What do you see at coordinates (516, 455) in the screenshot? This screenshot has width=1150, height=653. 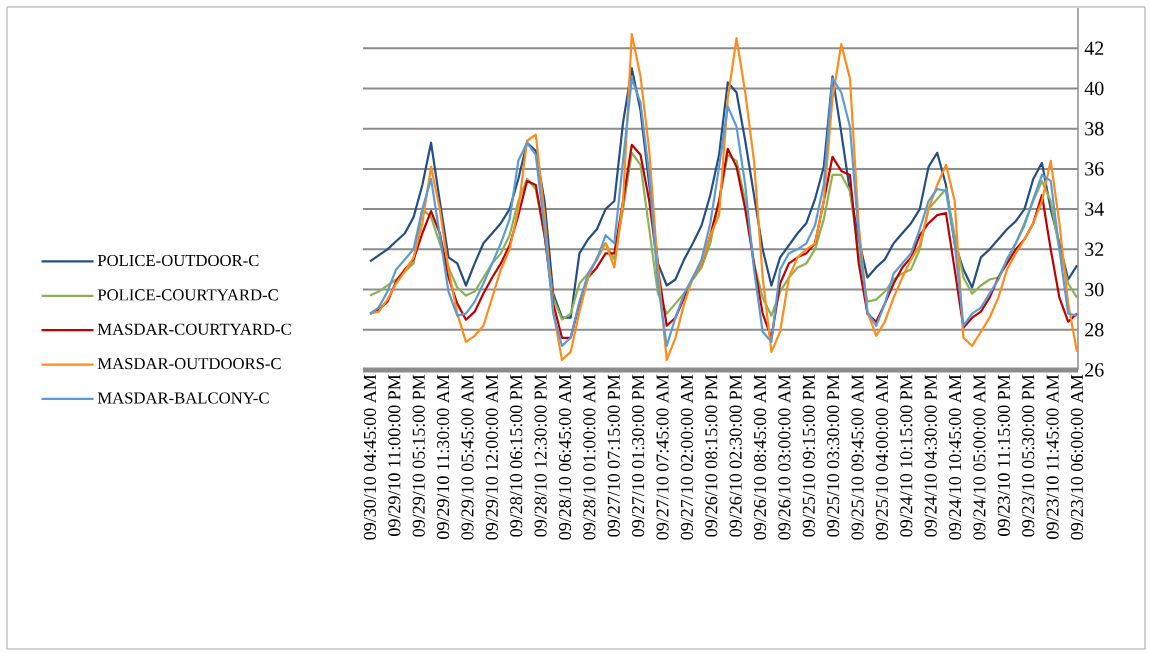 I see `x-tick-label: 09/28/10 06:15:00 PM` at bounding box center [516, 455].